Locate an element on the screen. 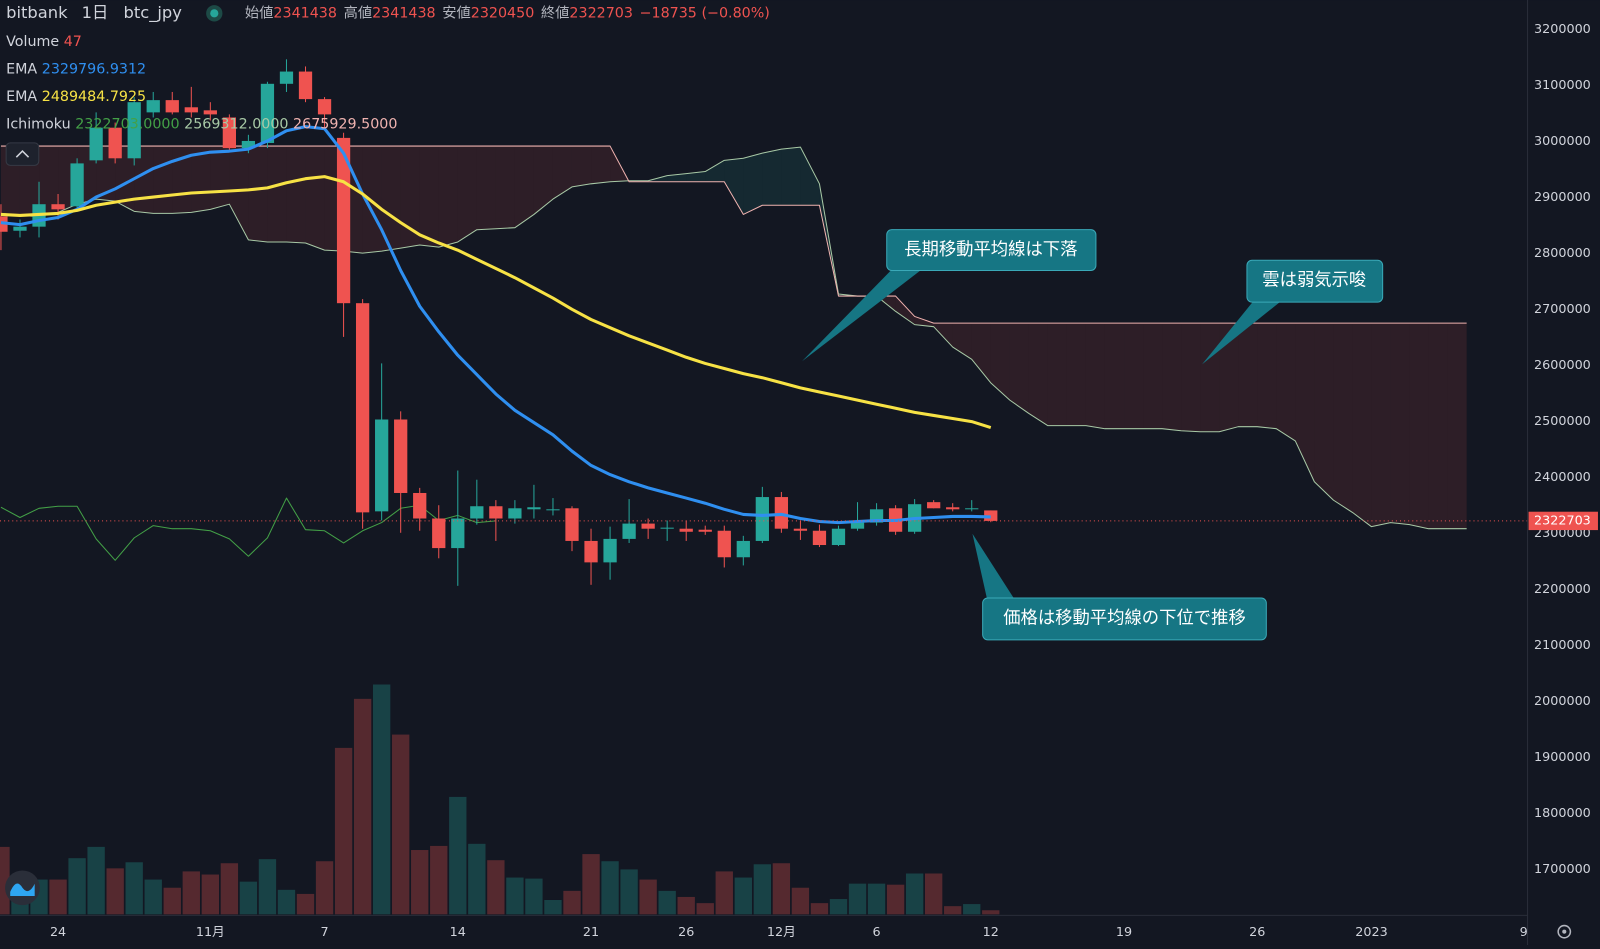  legend-value: 2675929.5000 is located at coordinates (345, 125).